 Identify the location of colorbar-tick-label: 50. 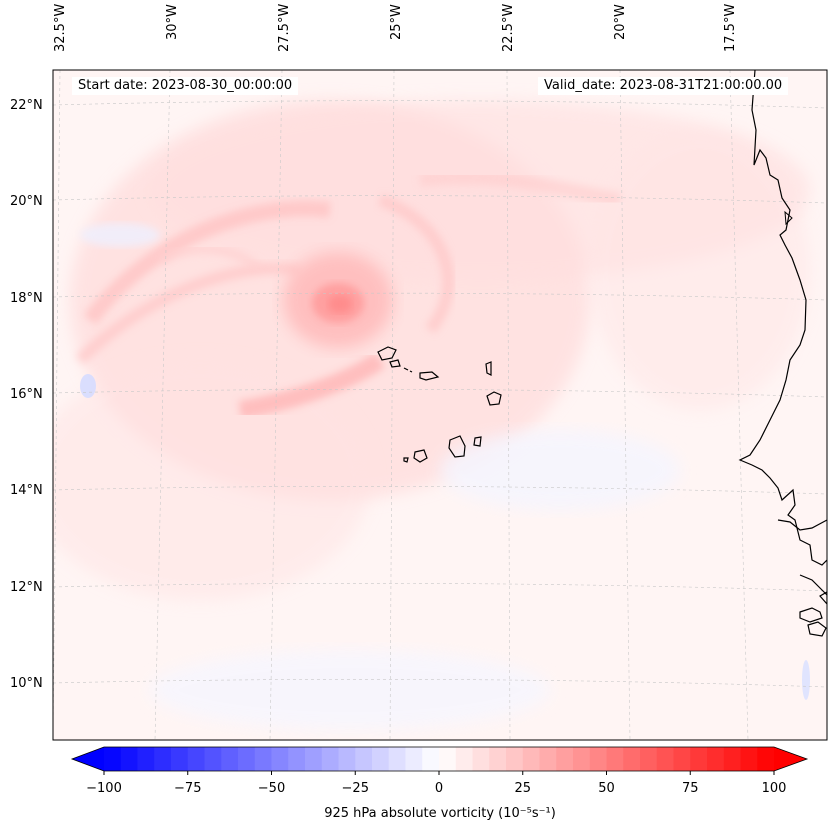
(606, 788).